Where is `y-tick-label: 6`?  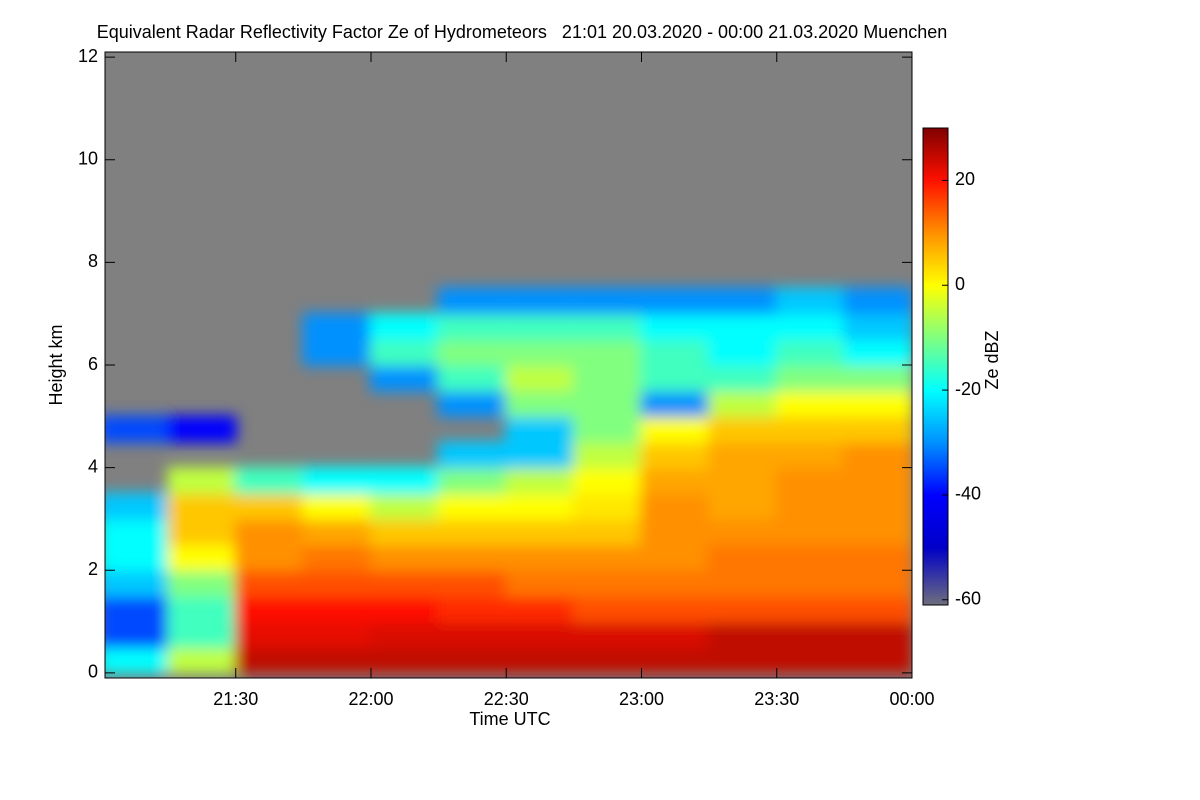 y-tick-label: 6 is located at coordinates (93, 364).